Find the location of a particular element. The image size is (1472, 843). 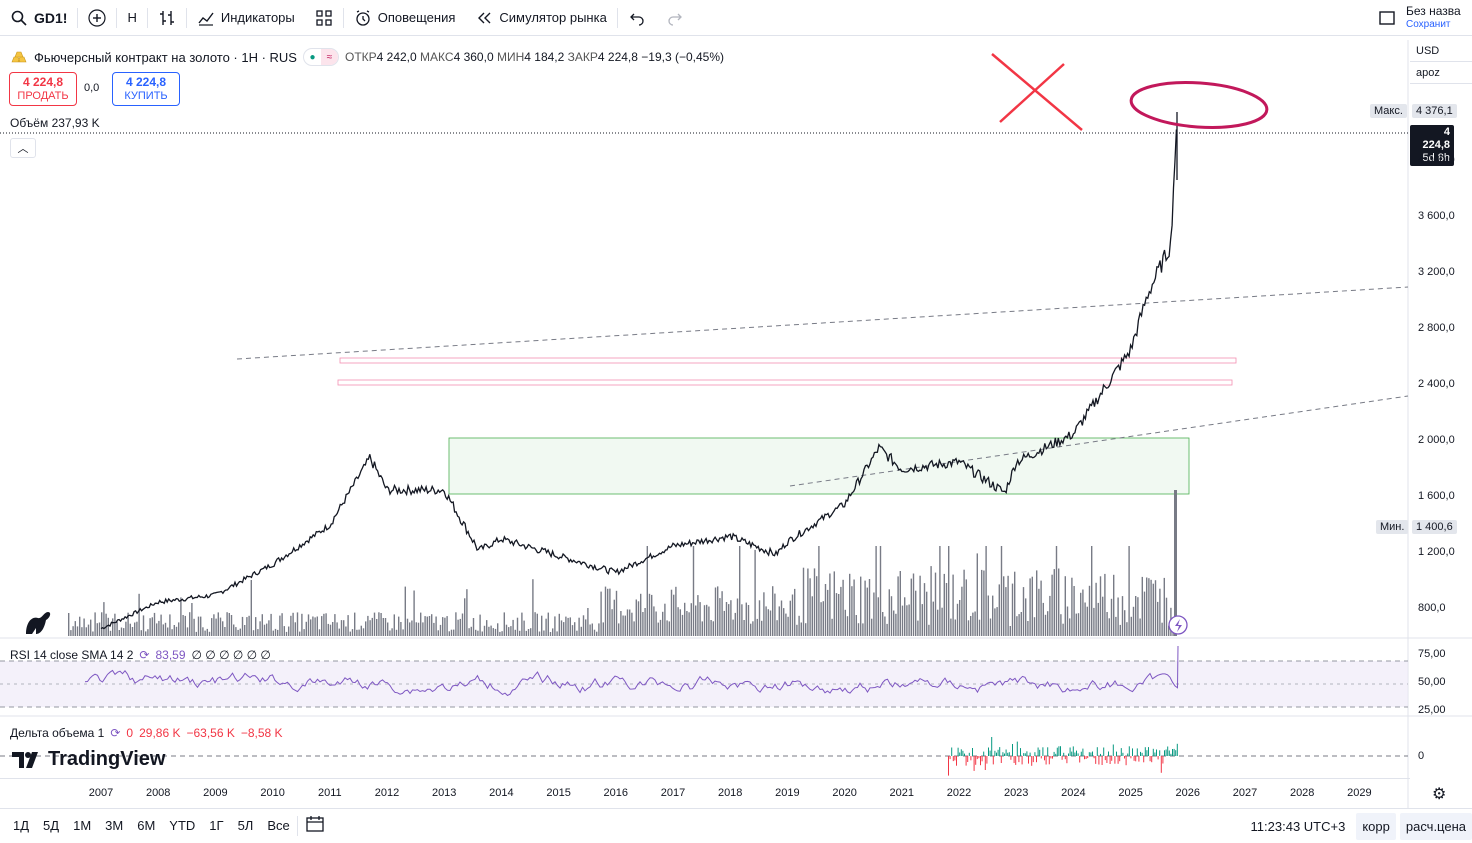

range-button: 3М is located at coordinates (114, 825).